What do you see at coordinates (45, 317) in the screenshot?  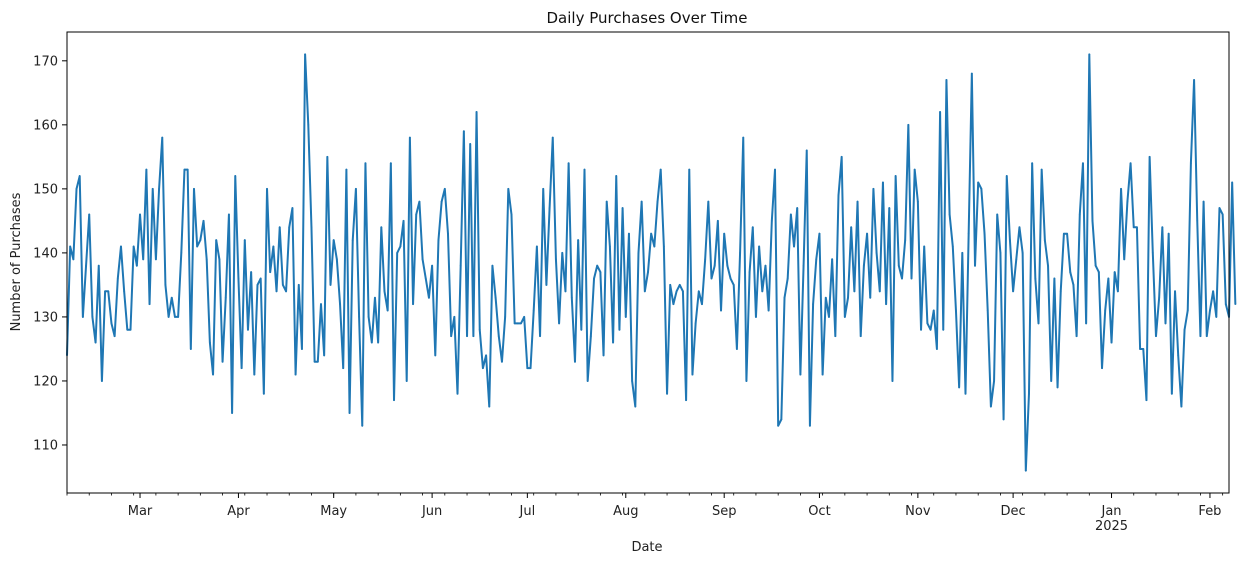 I see `y-tick-label: 130` at bounding box center [45, 317].